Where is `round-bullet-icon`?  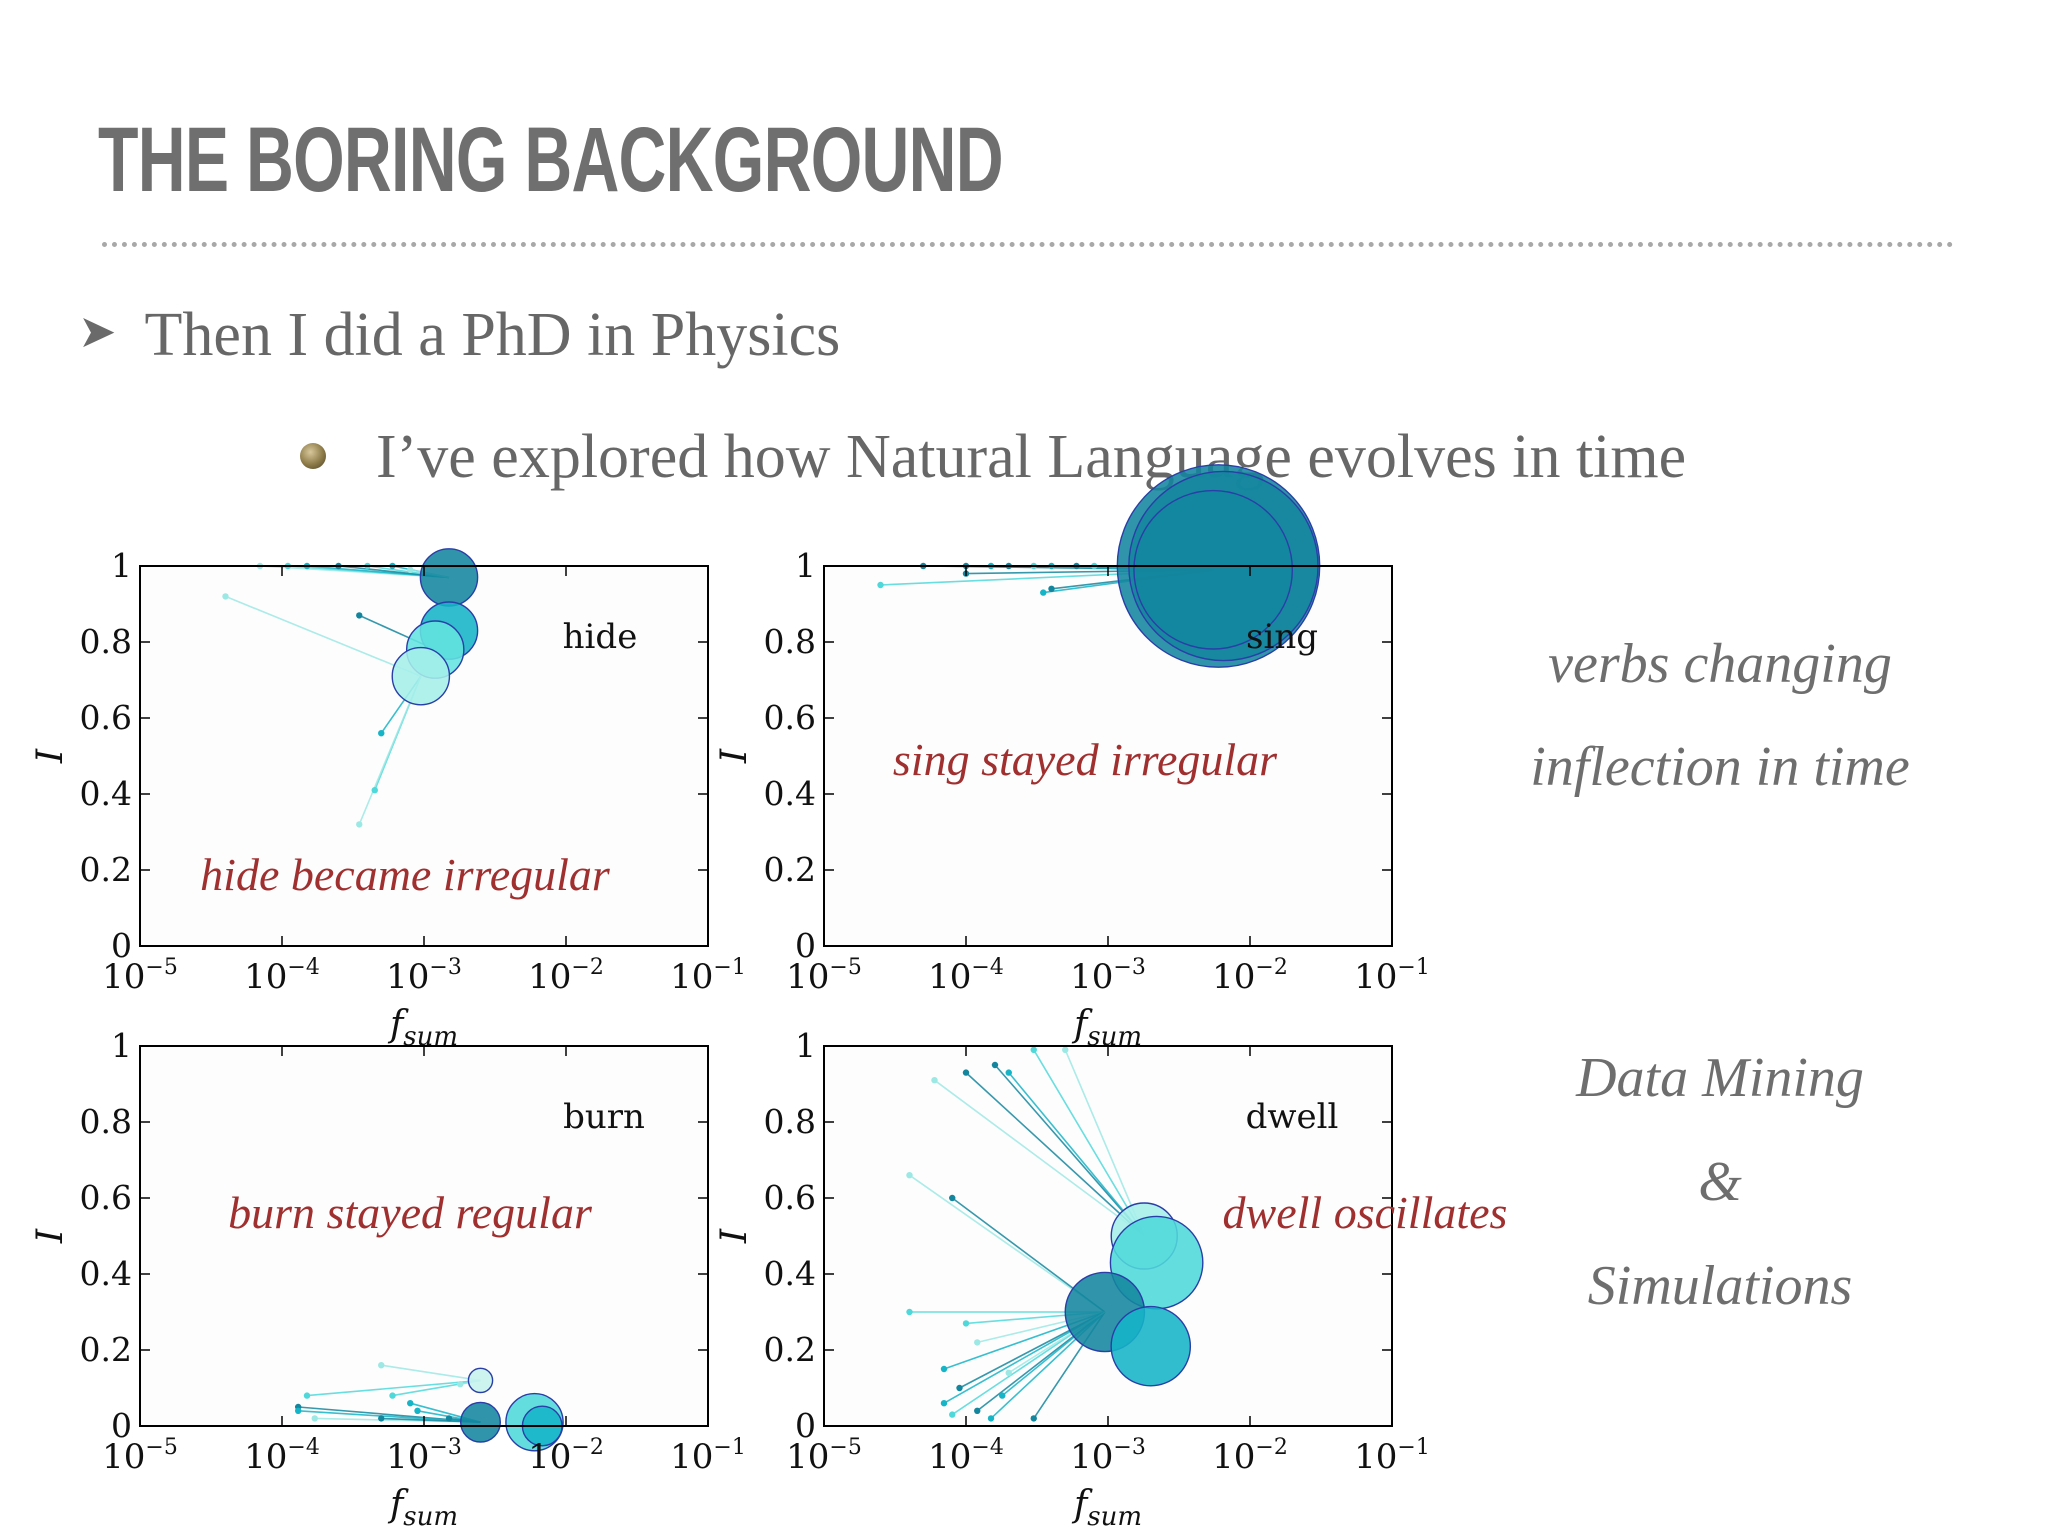 round-bullet-icon is located at coordinates (313, 456).